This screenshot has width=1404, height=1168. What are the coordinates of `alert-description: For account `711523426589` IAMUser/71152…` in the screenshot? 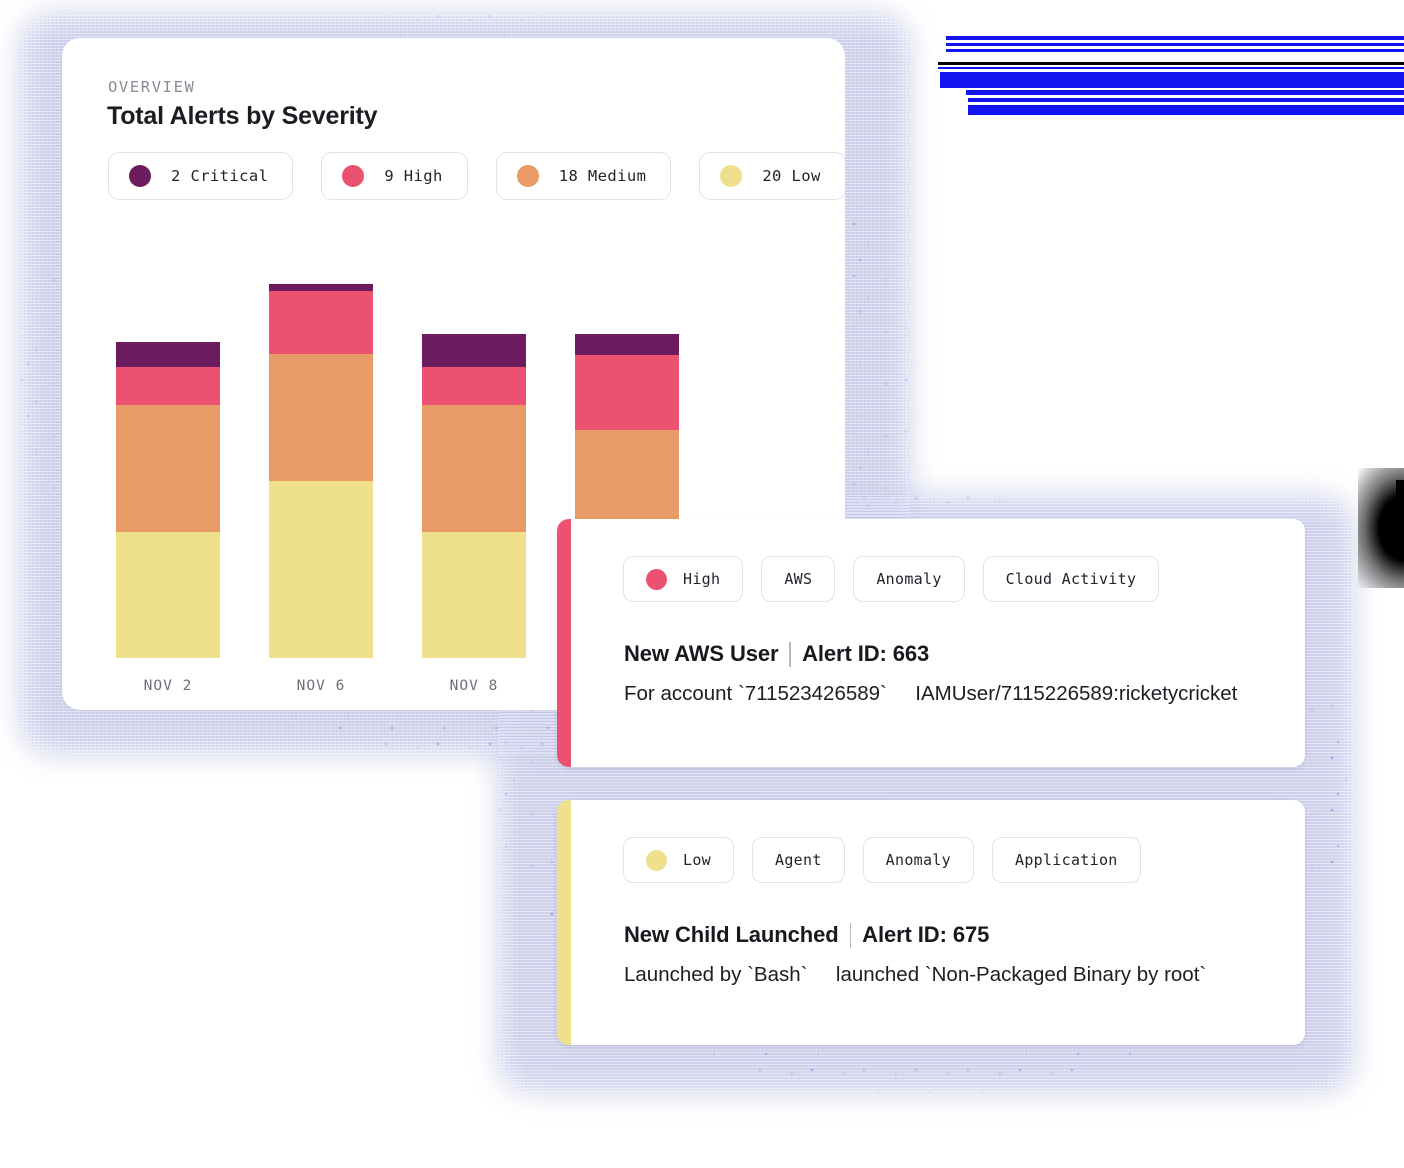 It's located at (930, 694).